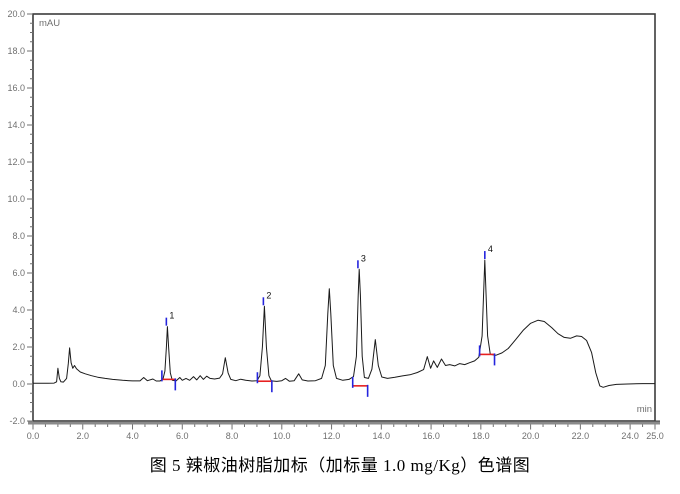 The height and width of the screenshot is (494, 680). What do you see at coordinates (644, 409) in the screenshot?
I see `x-axis-unit-label: min` at bounding box center [644, 409].